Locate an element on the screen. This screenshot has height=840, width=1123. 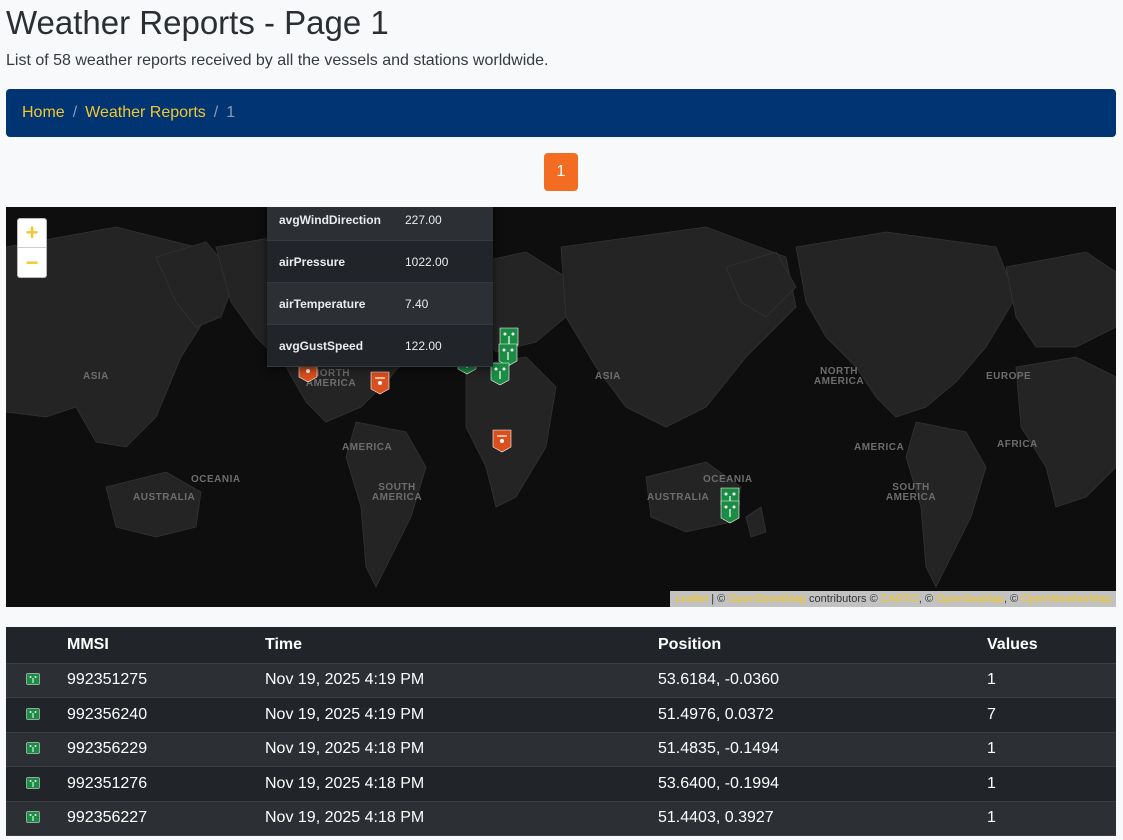
popup-value: 227.00 is located at coordinates (423, 219).